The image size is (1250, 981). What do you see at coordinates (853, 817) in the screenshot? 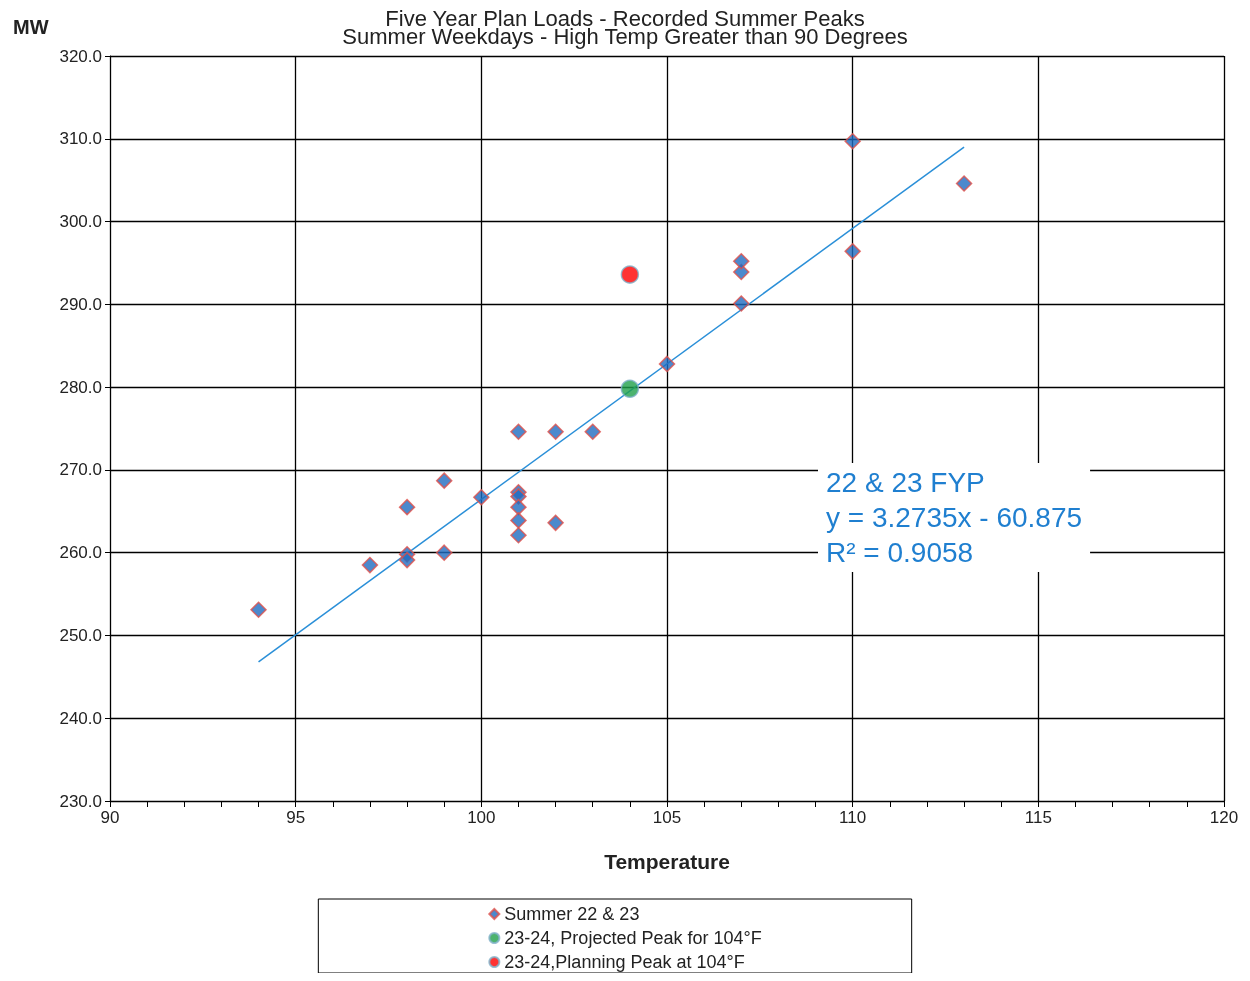
I see `x-tick-label: 110` at bounding box center [853, 817].